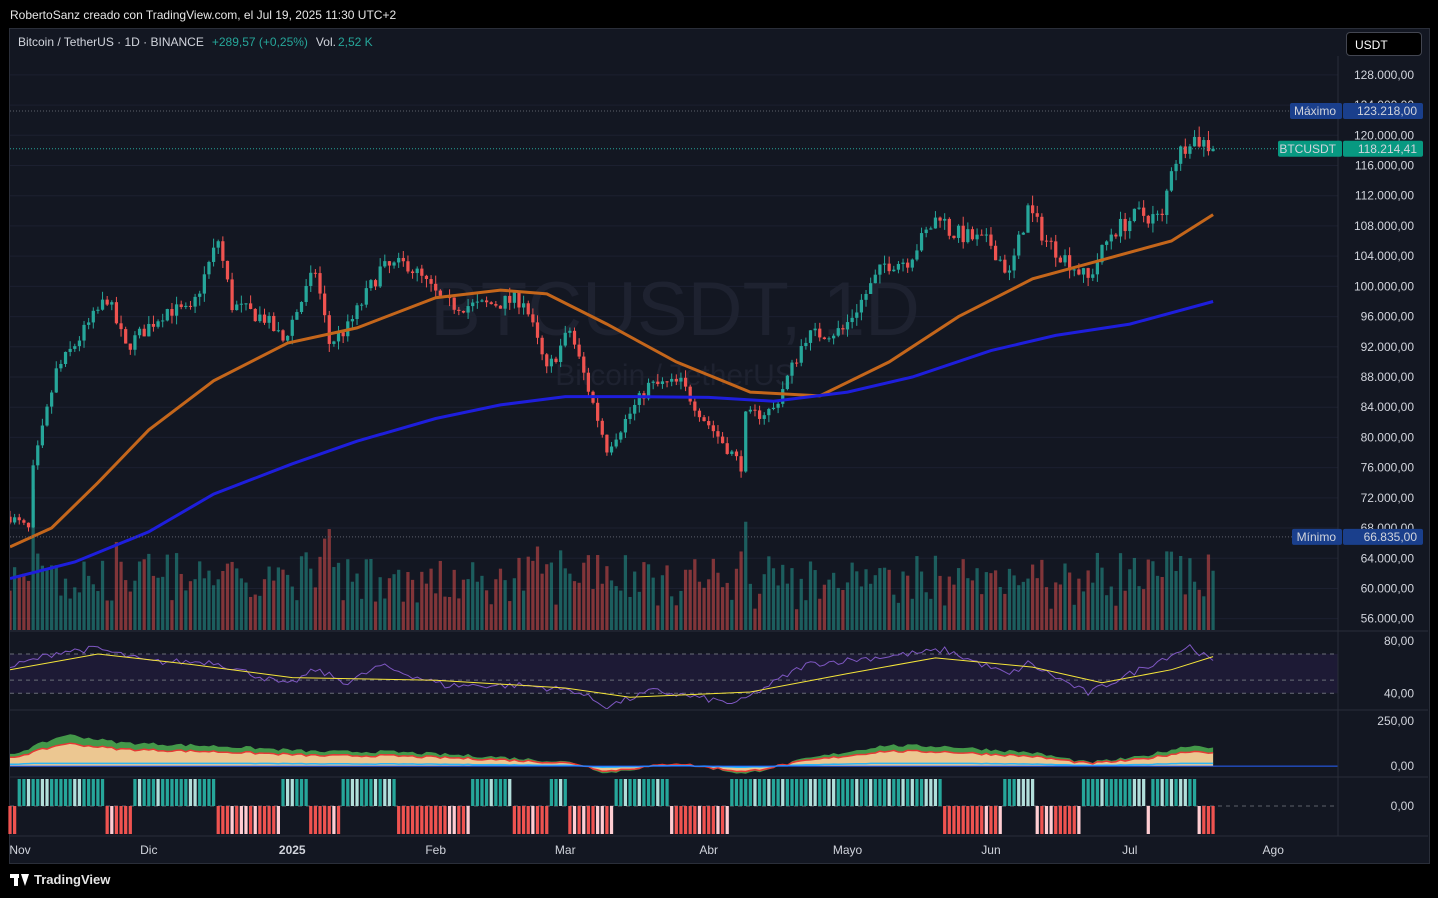 The width and height of the screenshot is (1438, 898). Describe the element at coordinates (1384, 44) in the screenshot. I see `currency-button: USDT` at that location.